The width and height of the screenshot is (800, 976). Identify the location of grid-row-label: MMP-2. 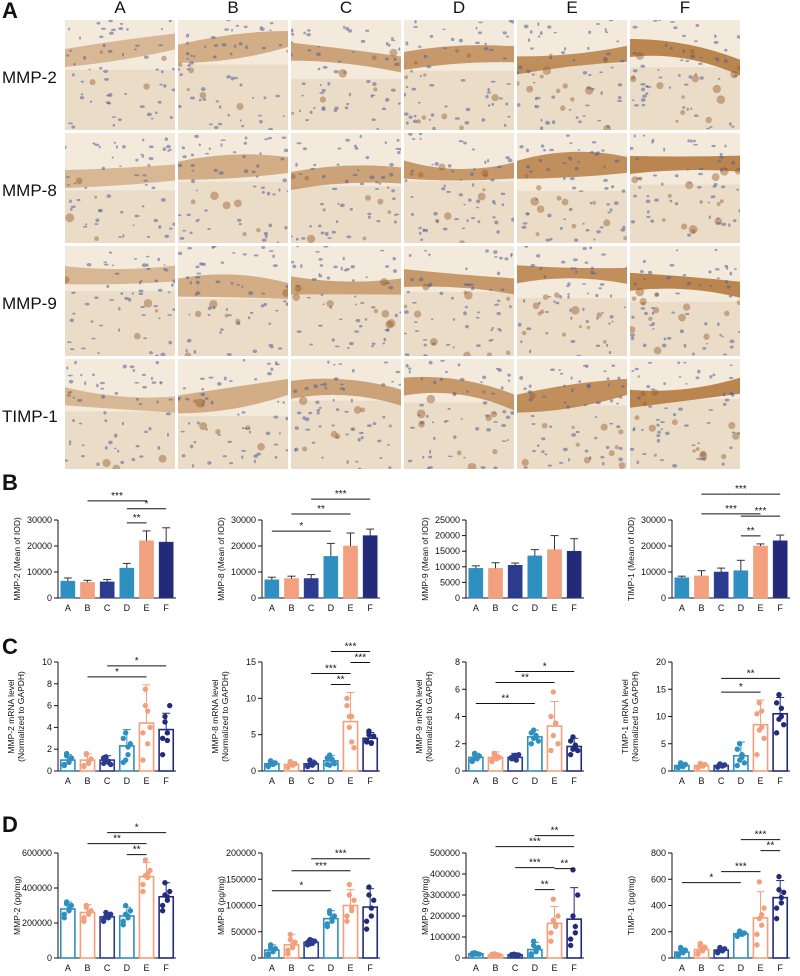
(29, 77).